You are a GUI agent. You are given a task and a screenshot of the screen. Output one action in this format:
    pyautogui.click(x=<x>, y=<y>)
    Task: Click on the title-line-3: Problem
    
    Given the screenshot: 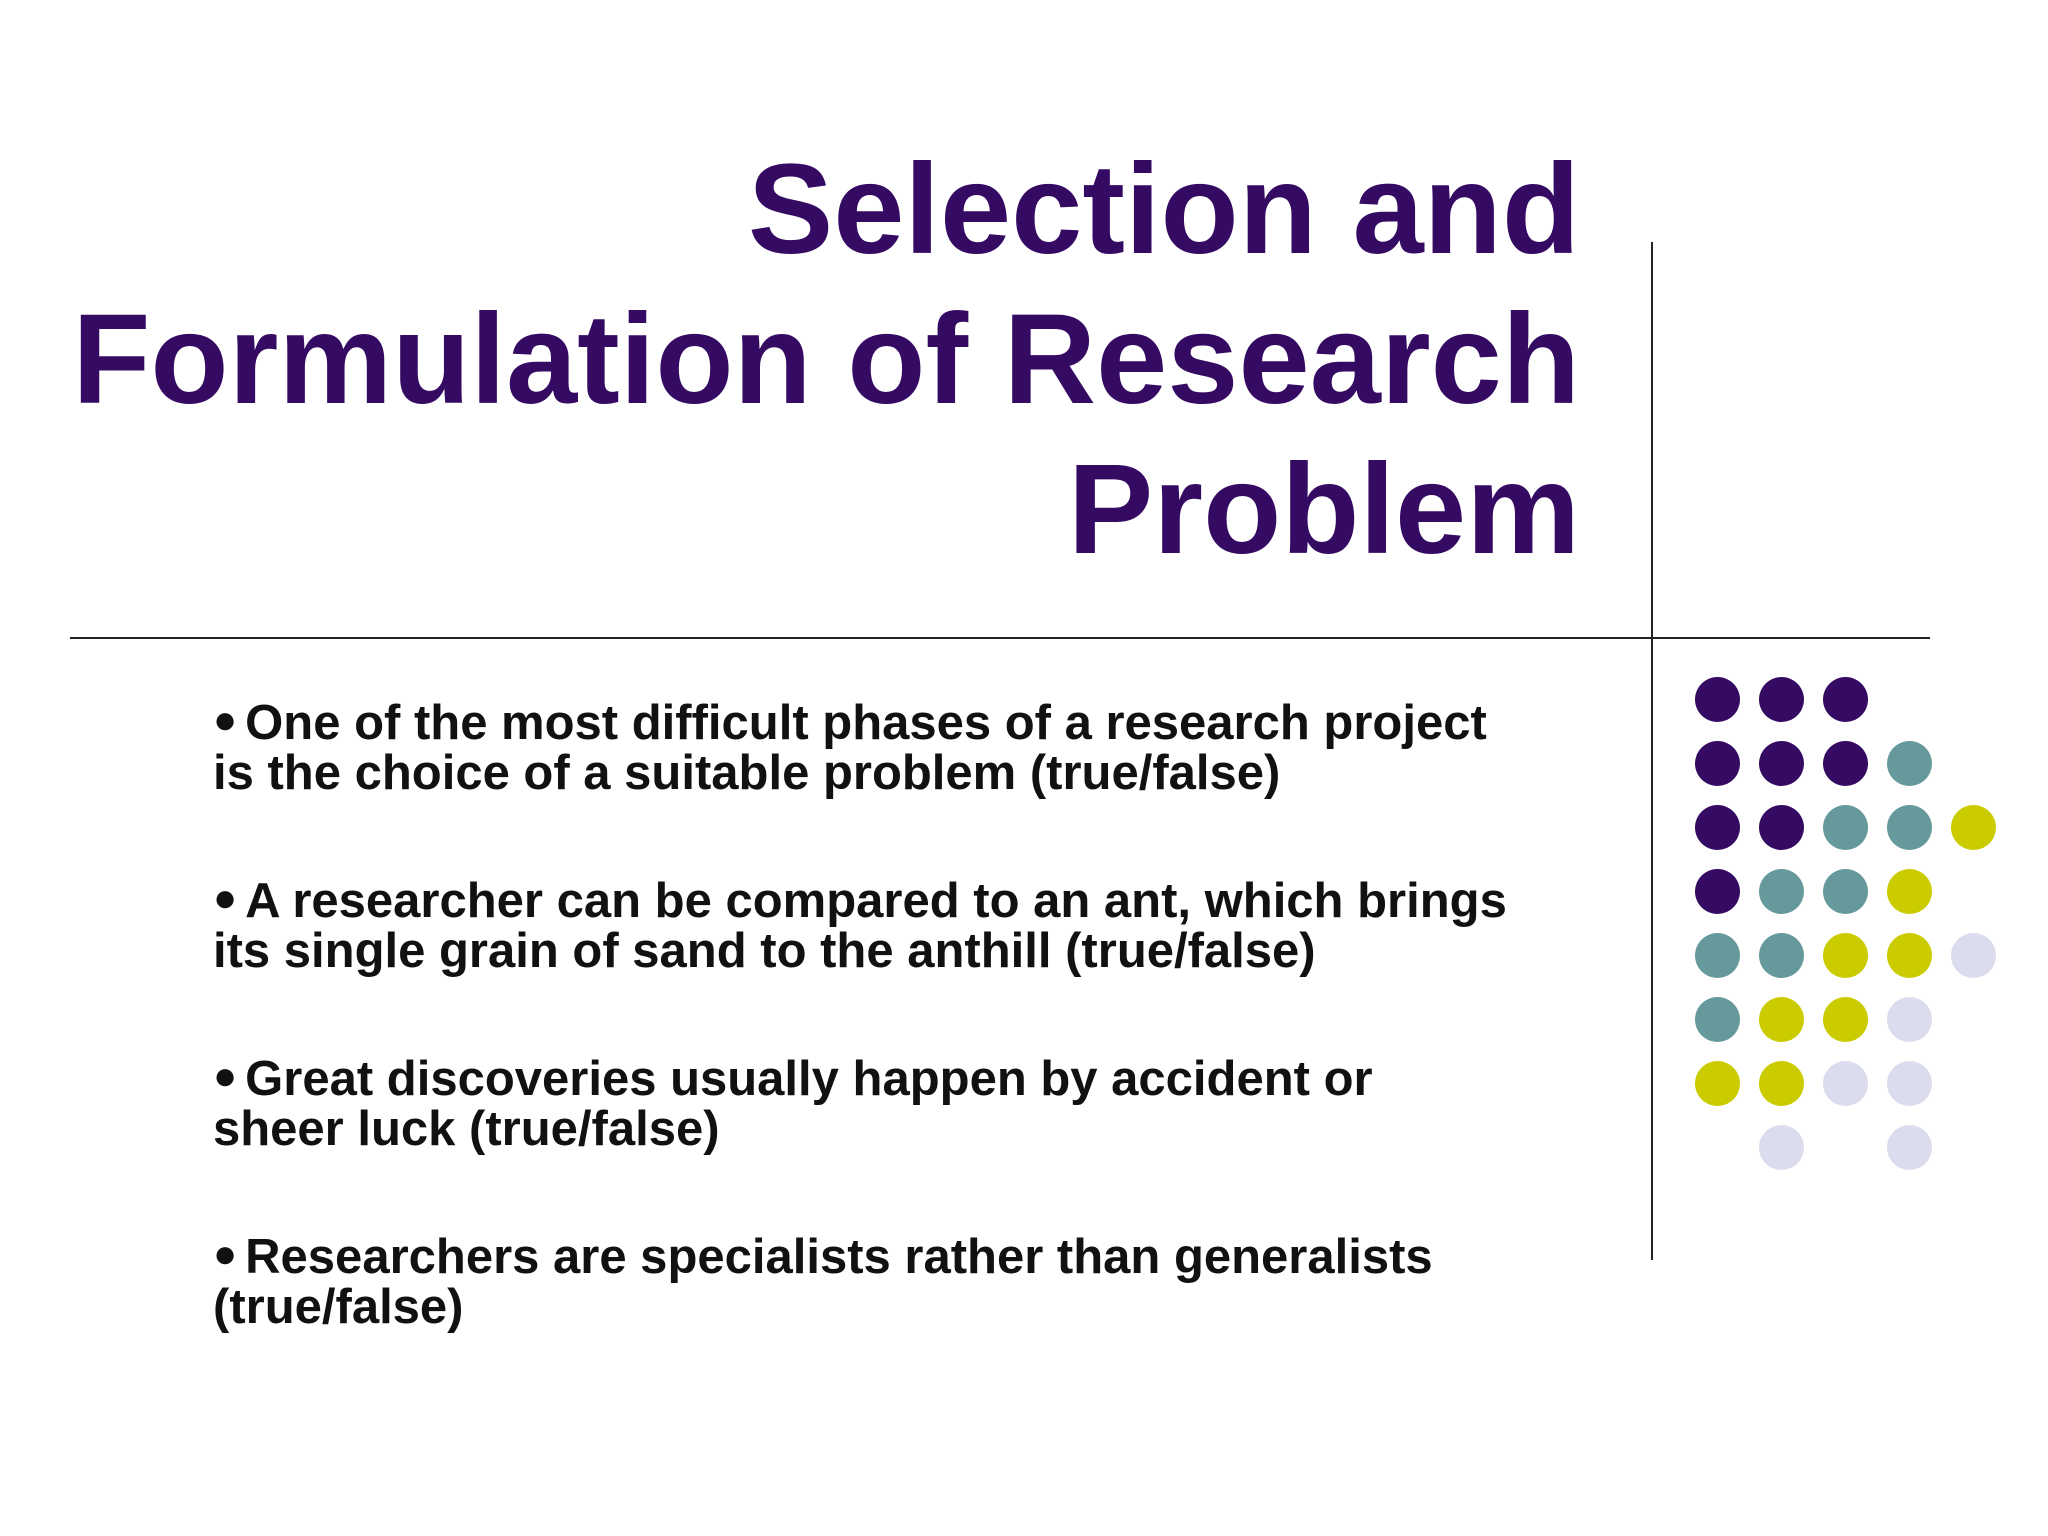 What is the action you would take?
    pyautogui.click(x=1323, y=509)
    